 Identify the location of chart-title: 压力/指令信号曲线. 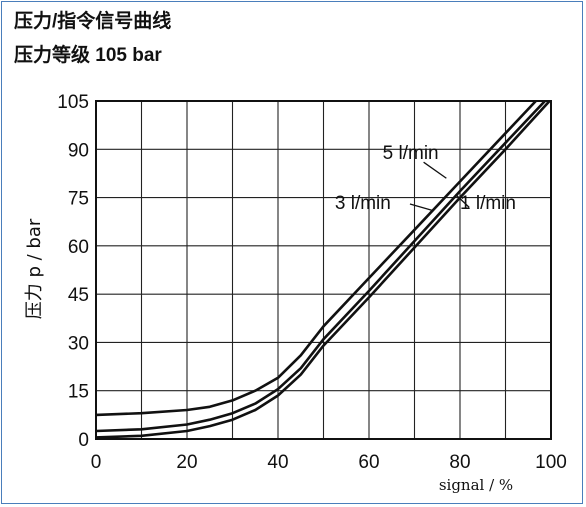
(93, 21).